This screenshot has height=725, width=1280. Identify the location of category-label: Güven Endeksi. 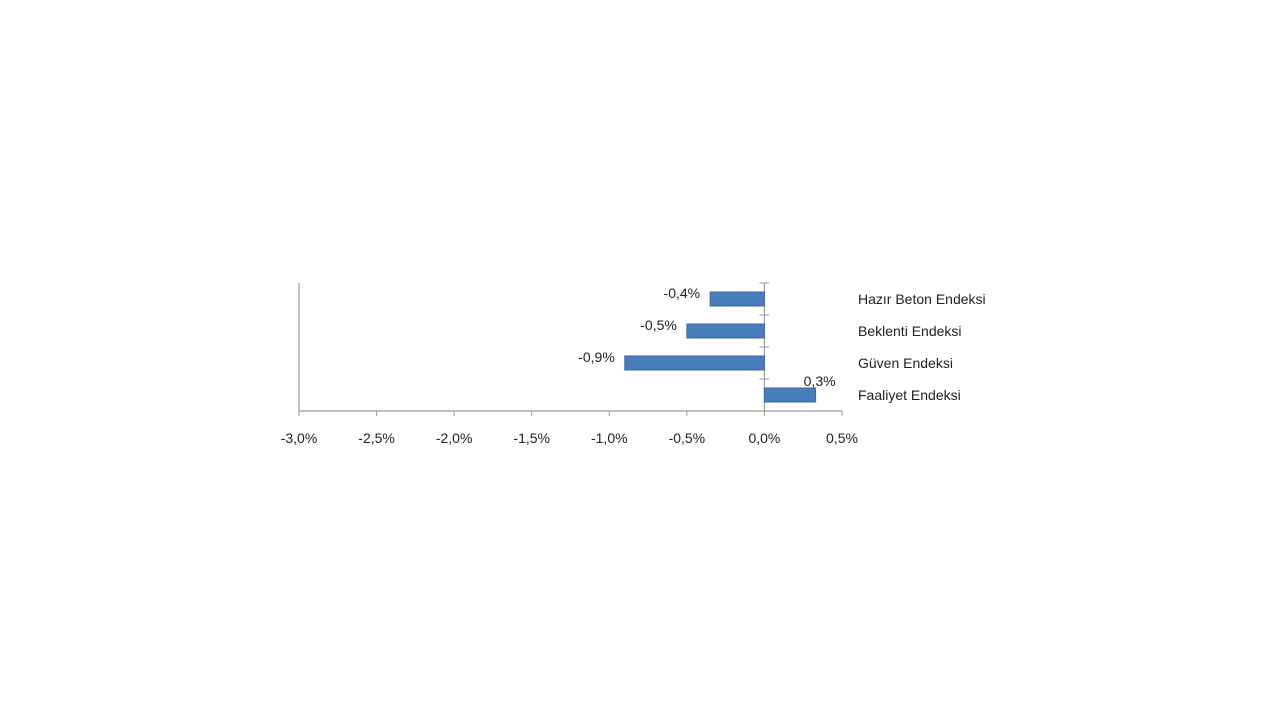
(905, 363).